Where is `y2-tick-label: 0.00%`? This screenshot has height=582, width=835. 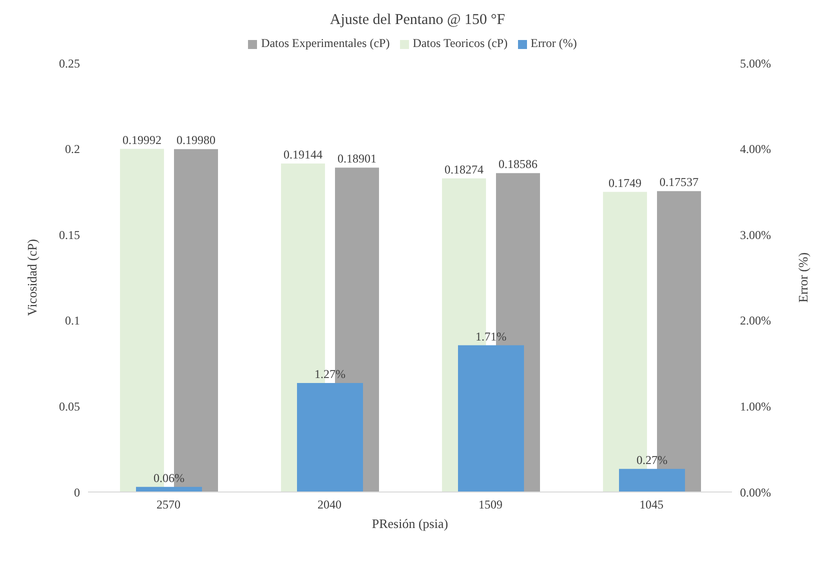 y2-tick-label: 0.00% is located at coordinates (755, 492).